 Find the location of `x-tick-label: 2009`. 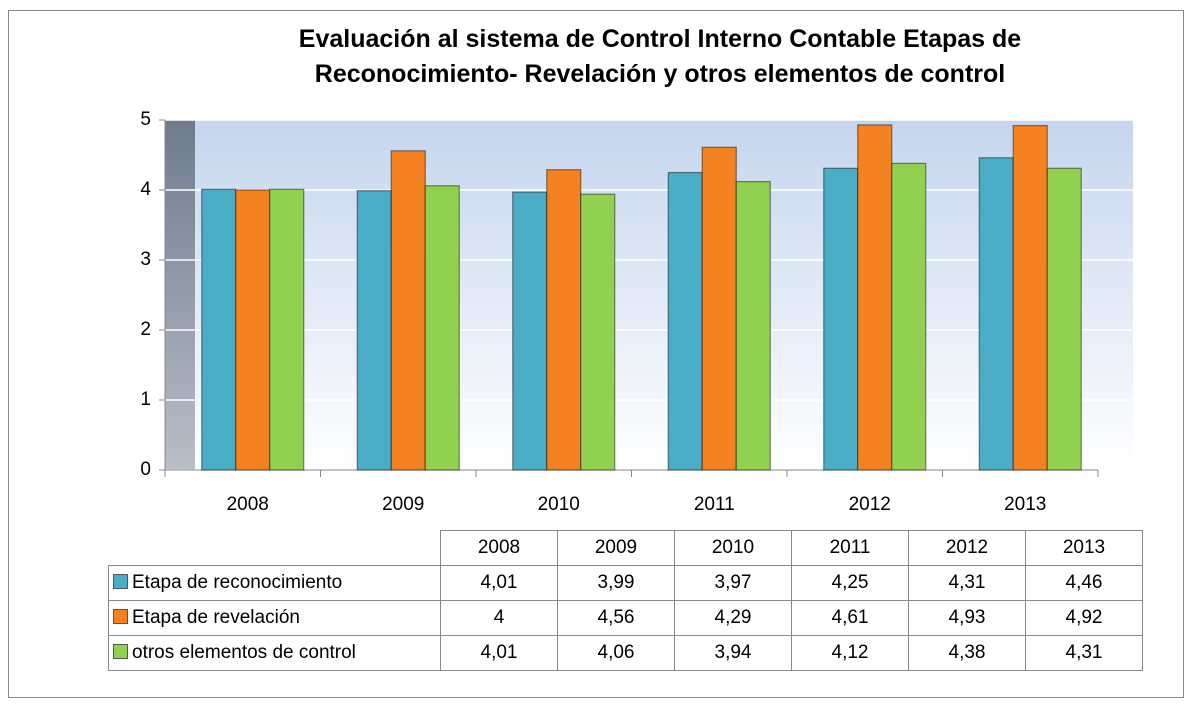

x-tick-label: 2009 is located at coordinates (403, 504).